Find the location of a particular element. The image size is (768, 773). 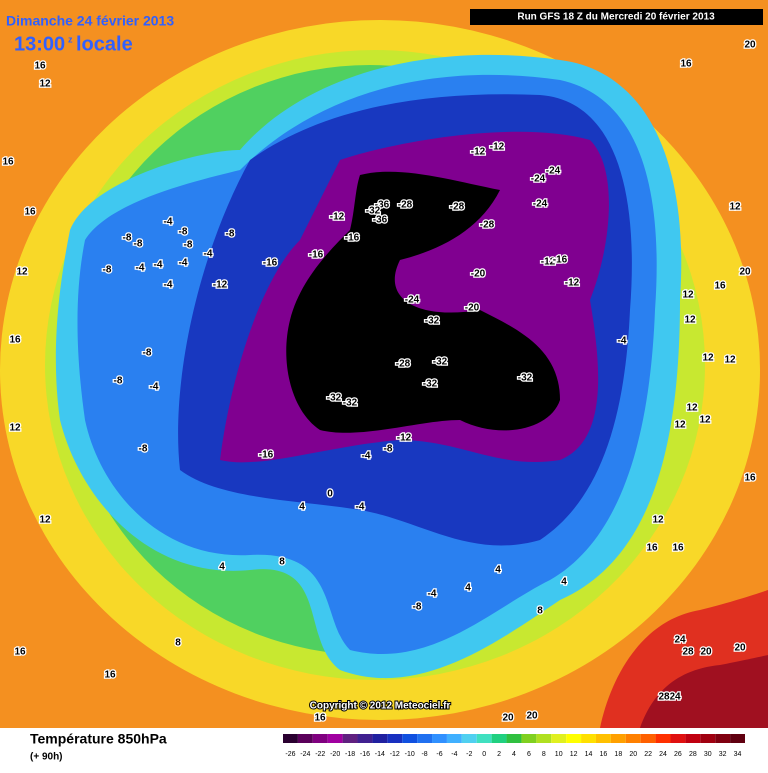

colorbar-tick-label: -8 is located at coordinates (424, 754).